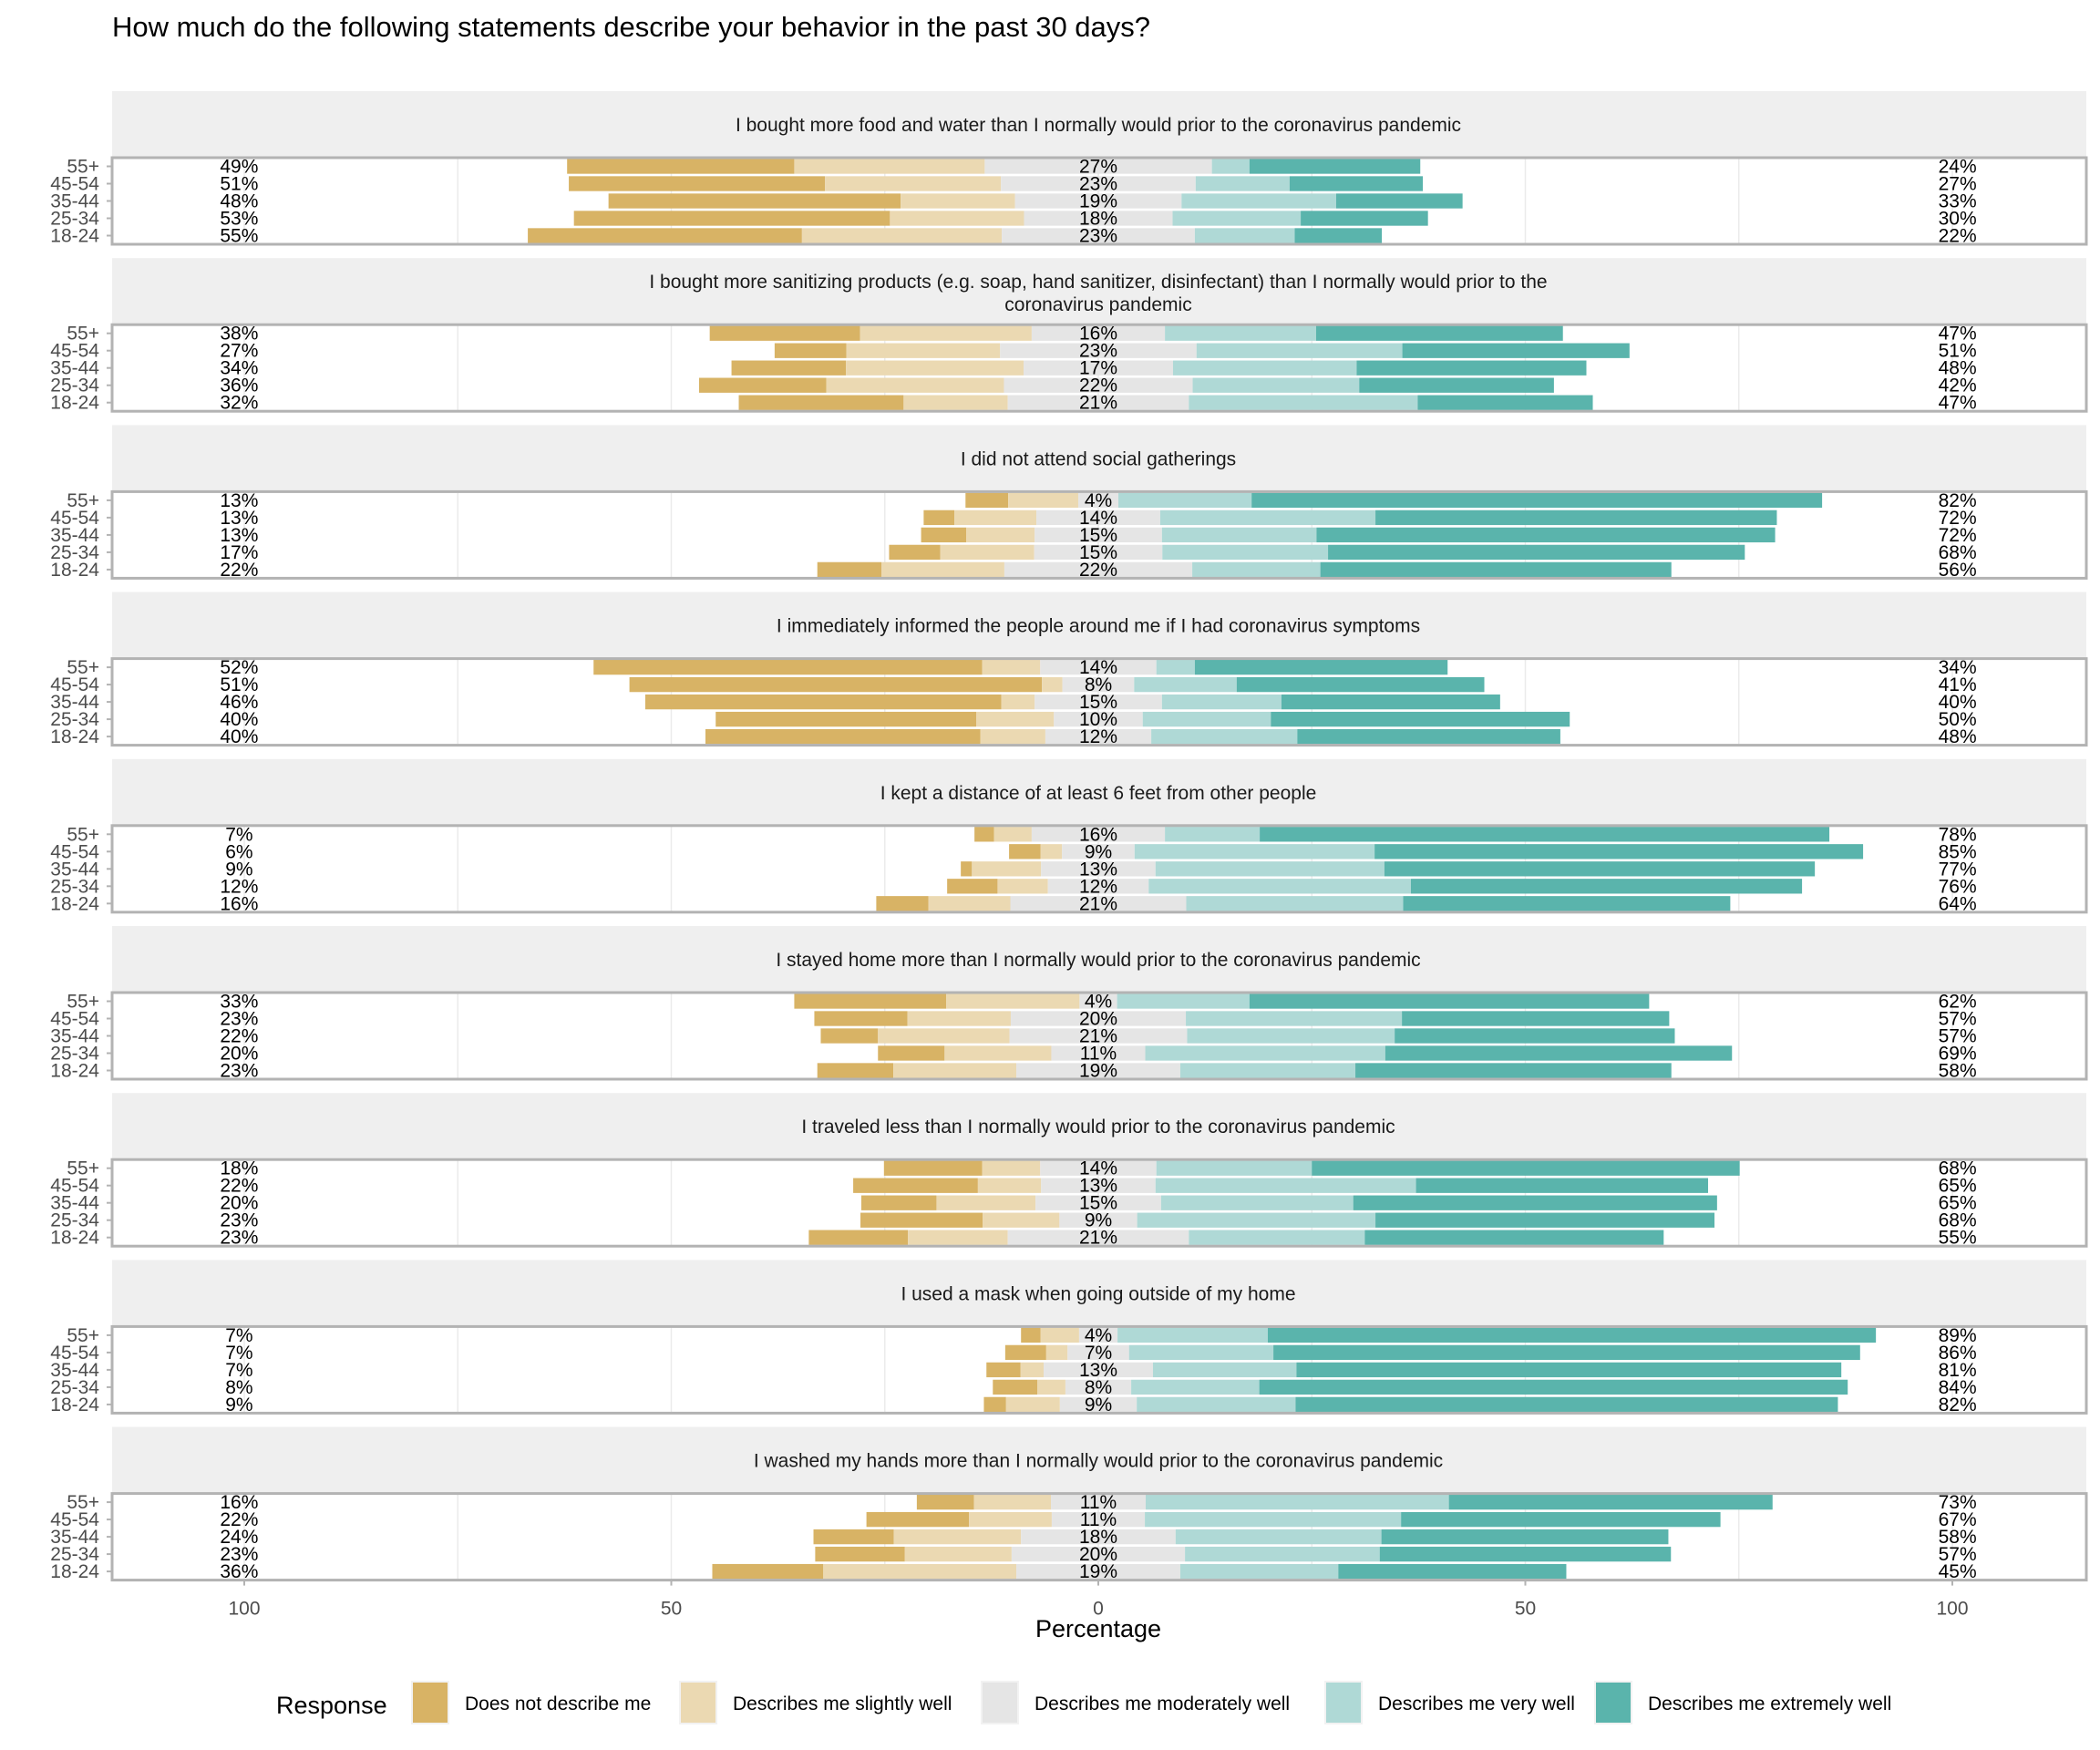  What do you see at coordinates (1000, 1703) in the screenshot?
I see `legend-key` at bounding box center [1000, 1703].